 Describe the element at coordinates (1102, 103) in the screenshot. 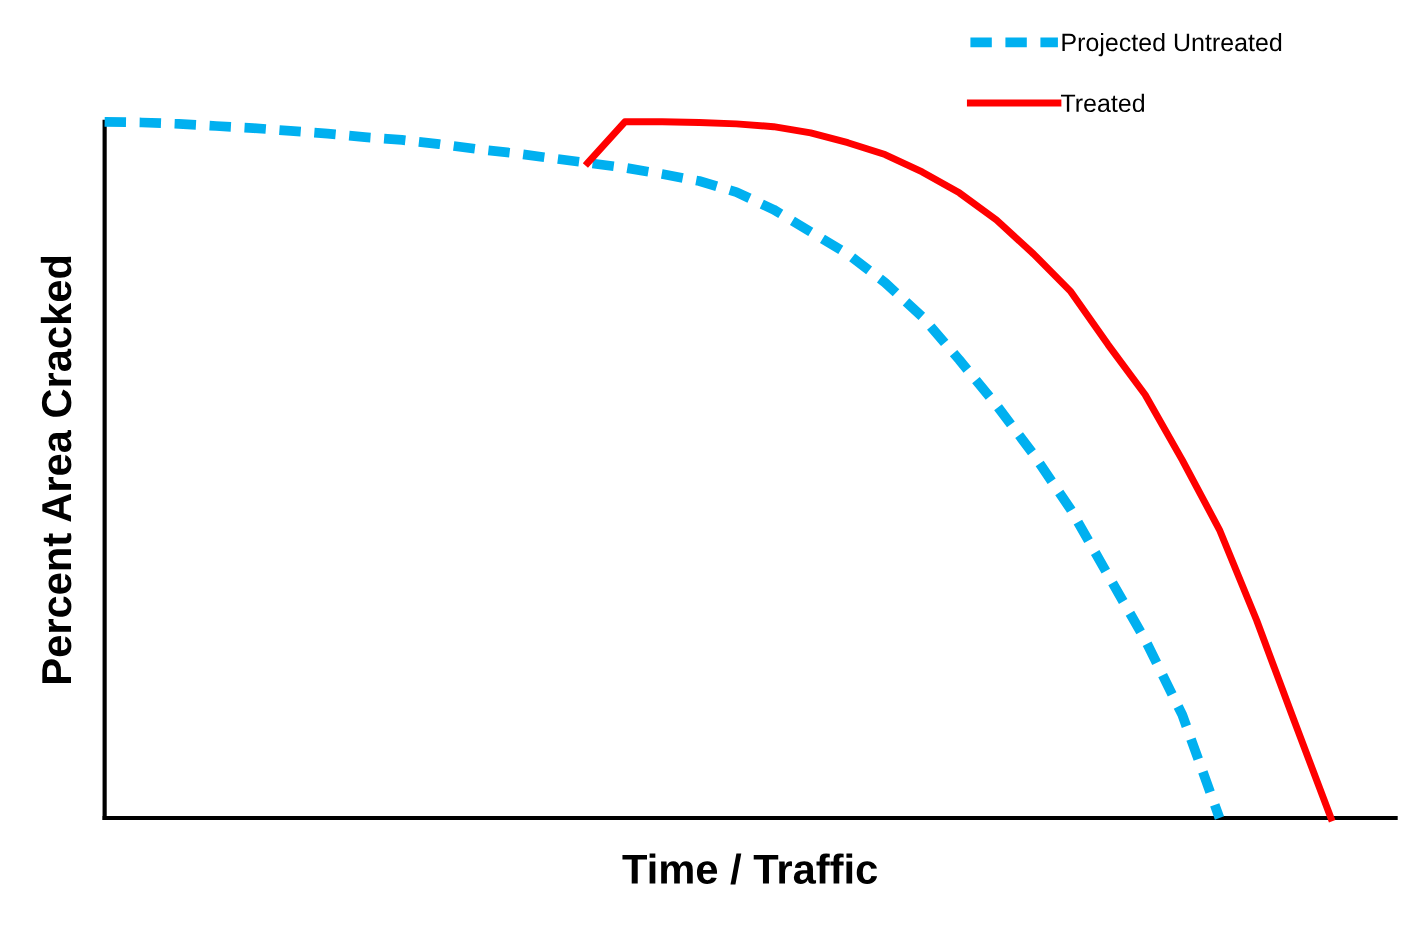

I see `legend-label: Treated` at that location.